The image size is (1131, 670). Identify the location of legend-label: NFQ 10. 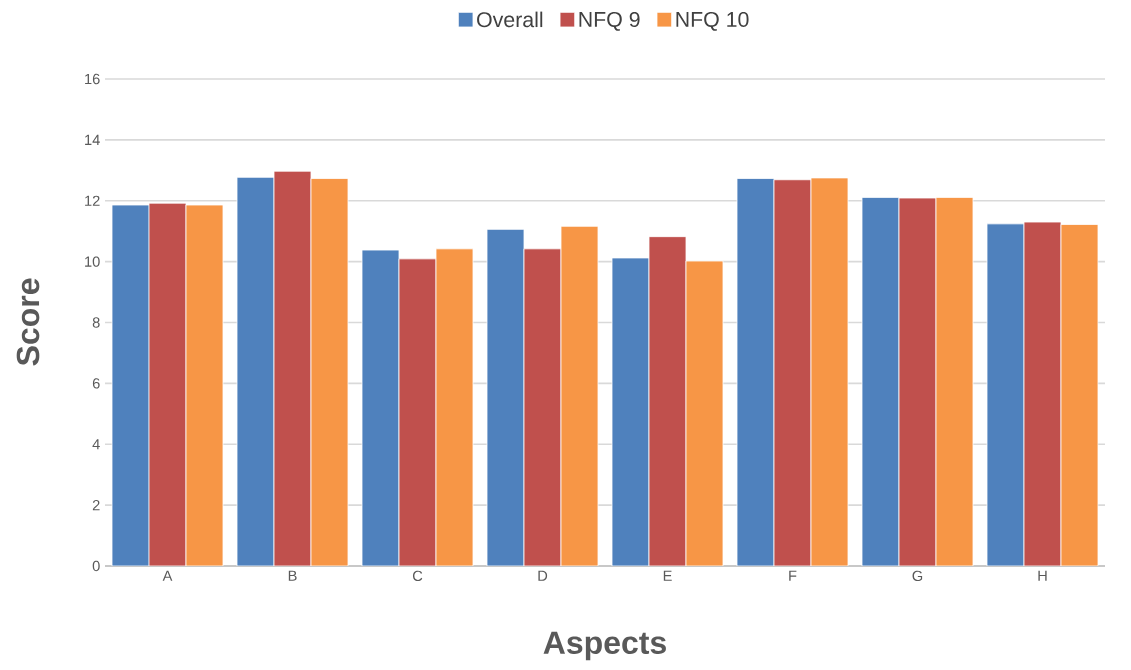
(712, 21).